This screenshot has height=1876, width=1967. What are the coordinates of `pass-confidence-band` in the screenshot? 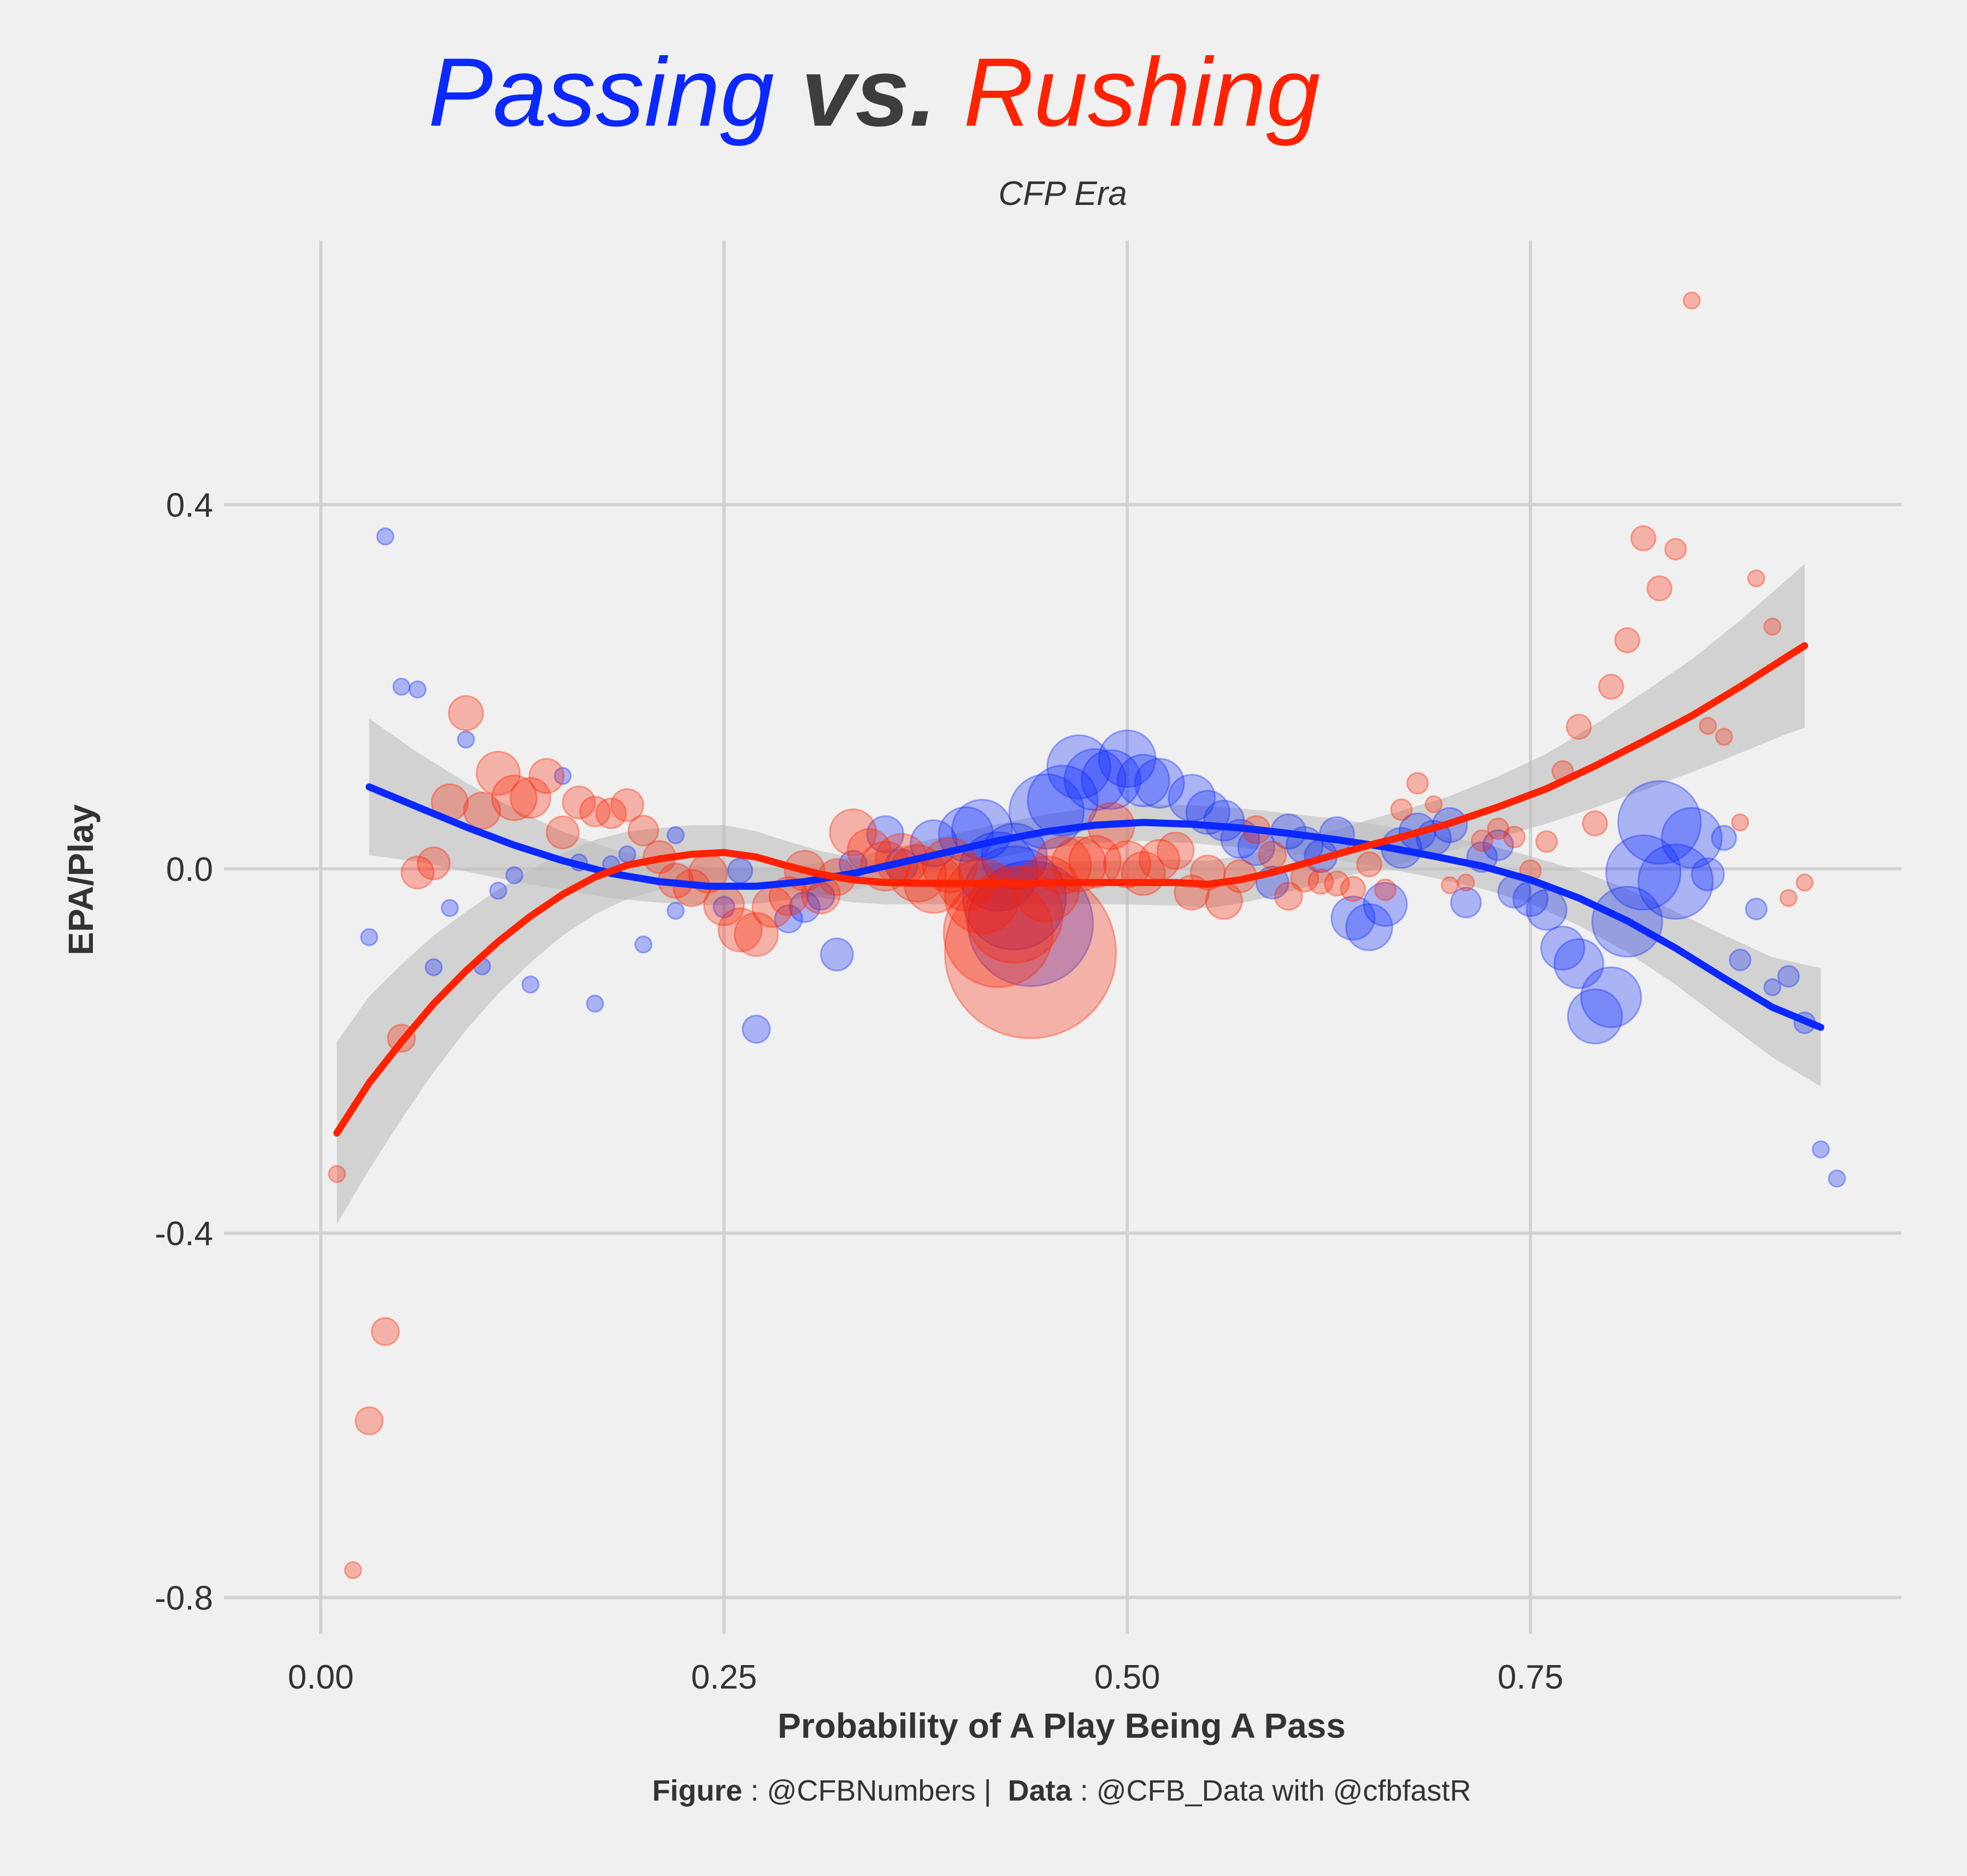 It's located at (1095, 903).